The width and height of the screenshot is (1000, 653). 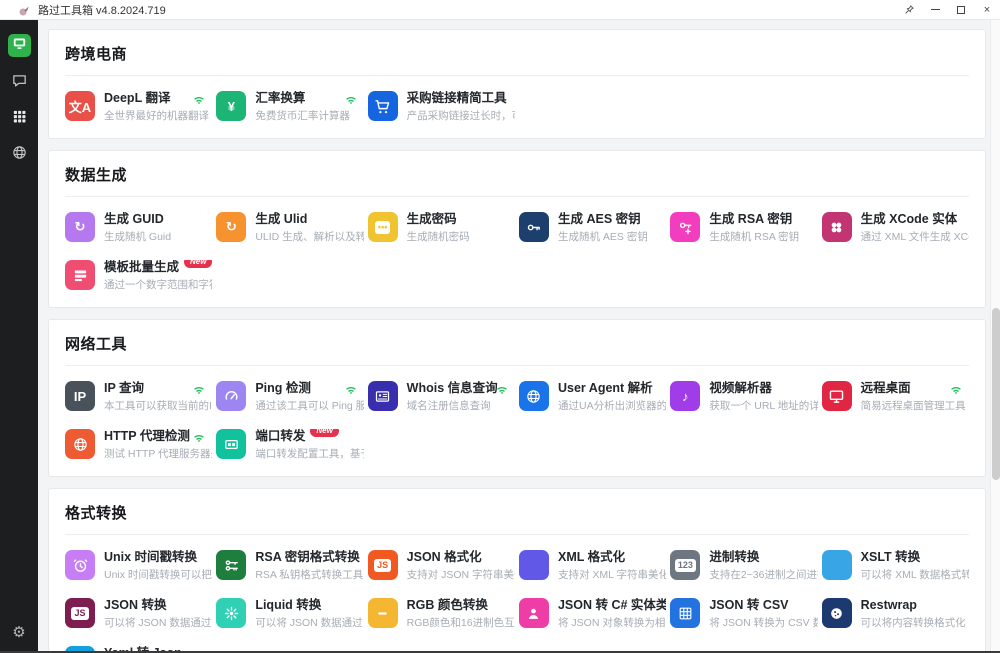 I want to click on text-icon: IP, so click(x=80, y=396).